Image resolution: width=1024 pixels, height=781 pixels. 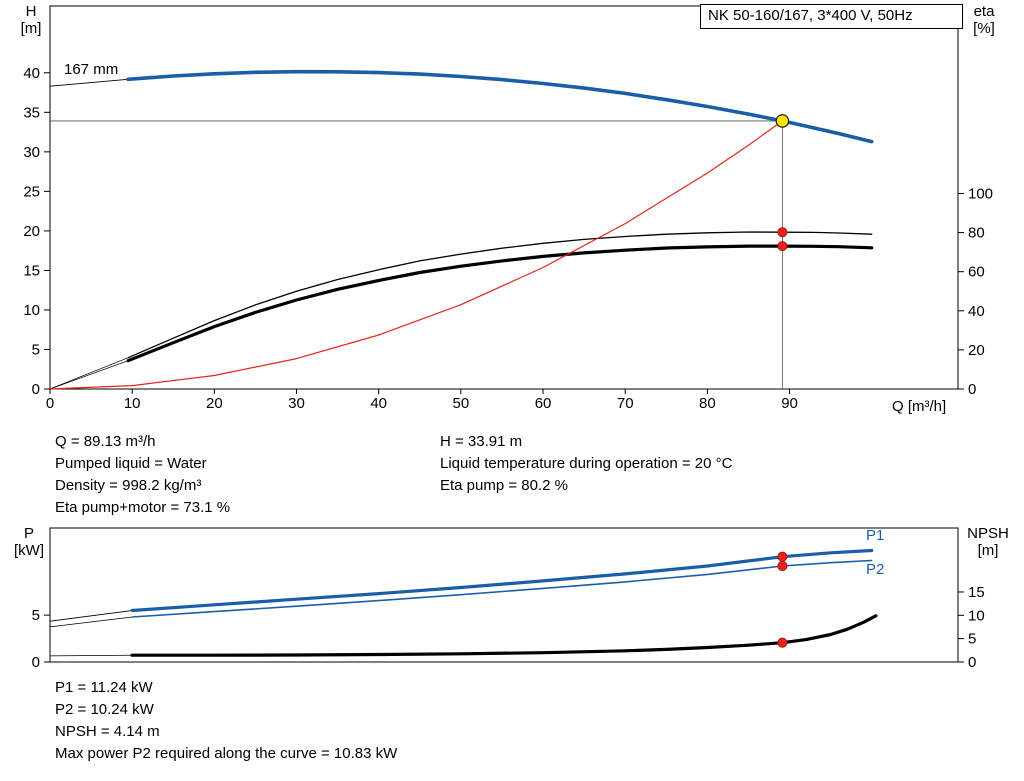 I want to click on p-axis-title-line2: [kW], so click(x=29, y=550).